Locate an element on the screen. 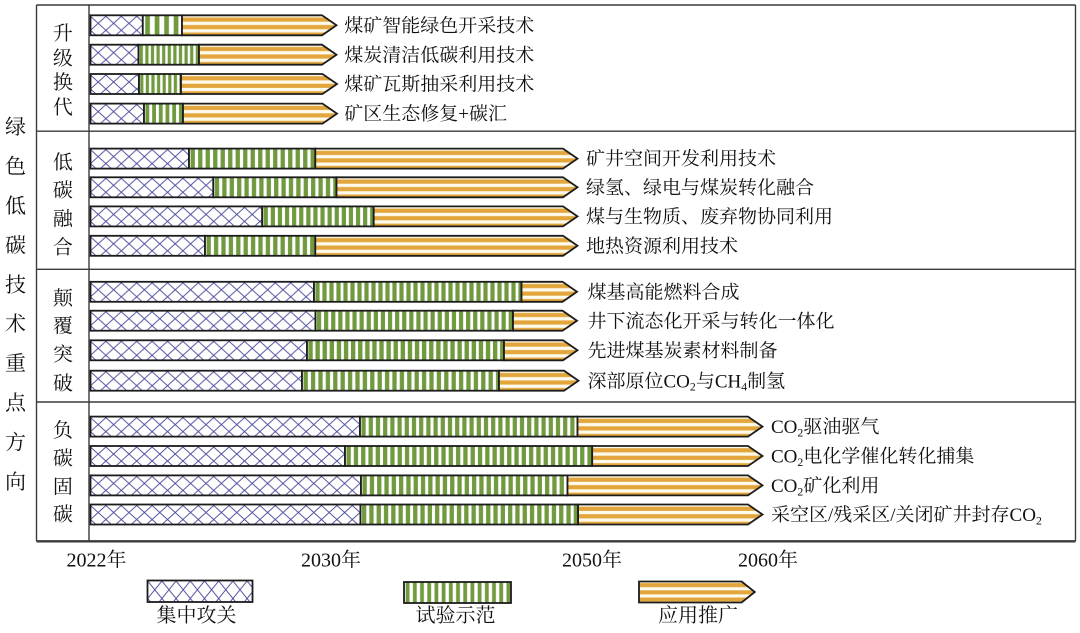 This screenshot has width=1080, height=633. svg-text: 2022年 is located at coordinates (97, 560).